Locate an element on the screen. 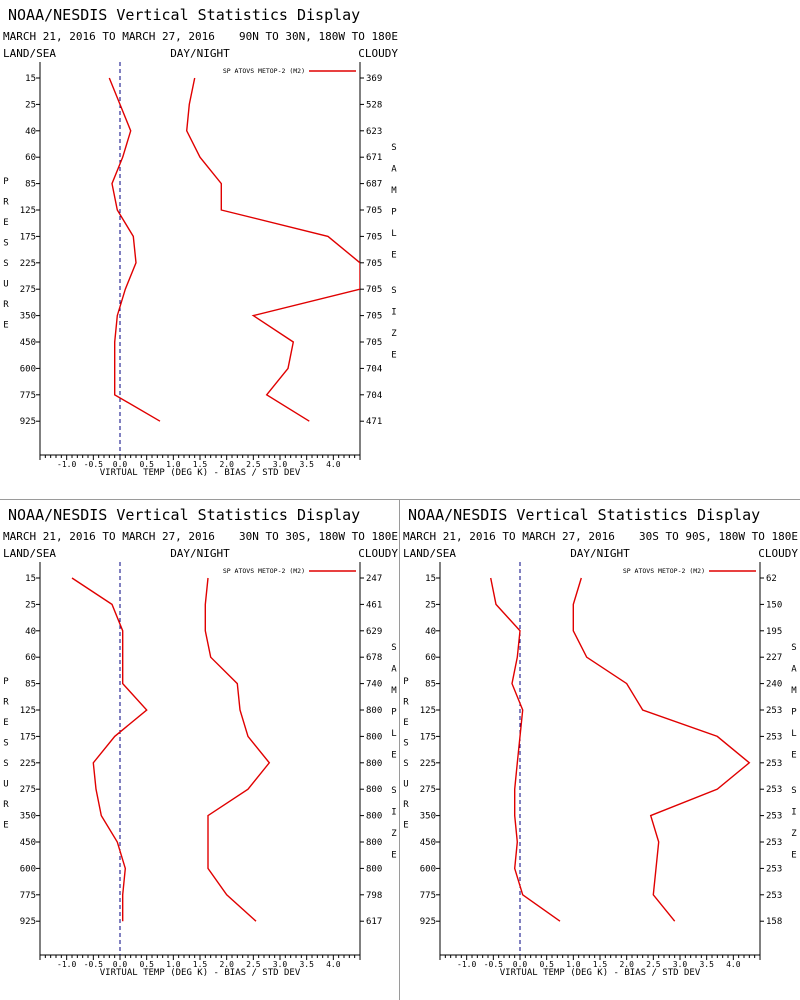 The image size is (800, 1000). x-tick-label: 4.0 is located at coordinates (733, 964).